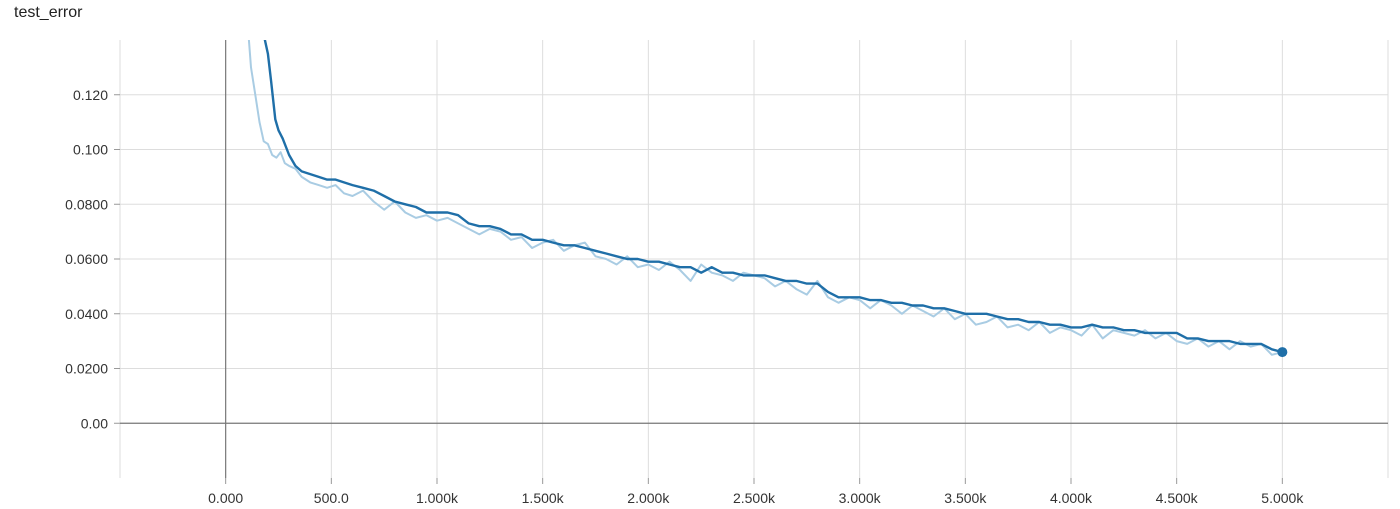 Image resolution: width=1400 pixels, height=509 pixels. What do you see at coordinates (1282, 498) in the screenshot?
I see `x-tick-label: 5.000k` at bounding box center [1282, 498].